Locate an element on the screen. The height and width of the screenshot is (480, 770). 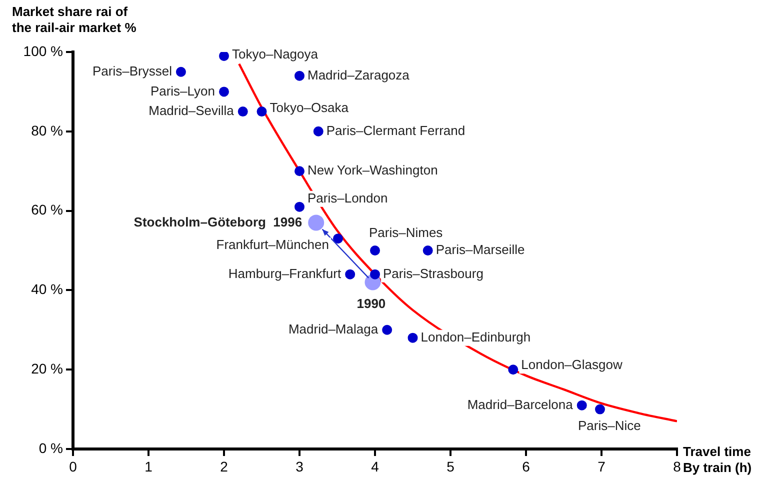
x-tick-label: 3 is located at coordinates (300, 466).